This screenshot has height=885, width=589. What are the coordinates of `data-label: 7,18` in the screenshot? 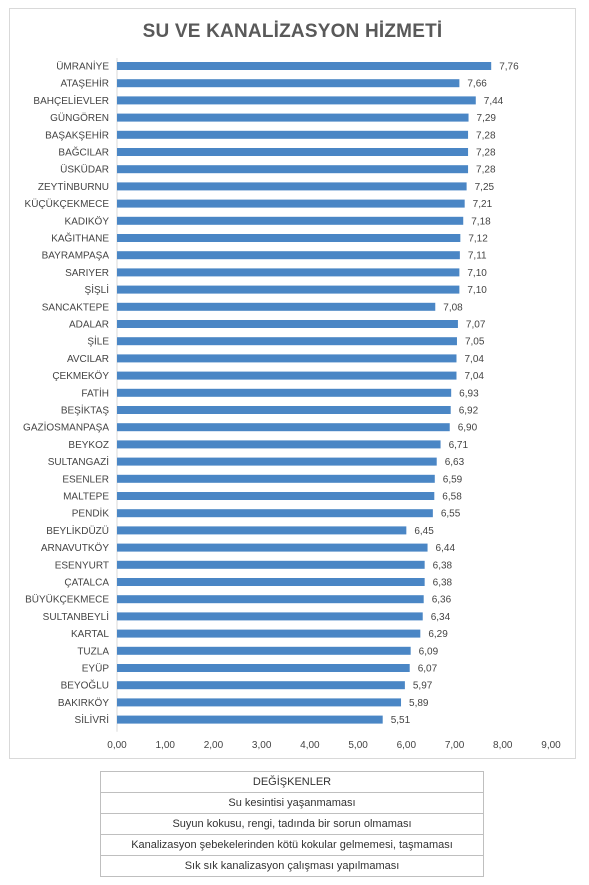 It's located at (481, 221).